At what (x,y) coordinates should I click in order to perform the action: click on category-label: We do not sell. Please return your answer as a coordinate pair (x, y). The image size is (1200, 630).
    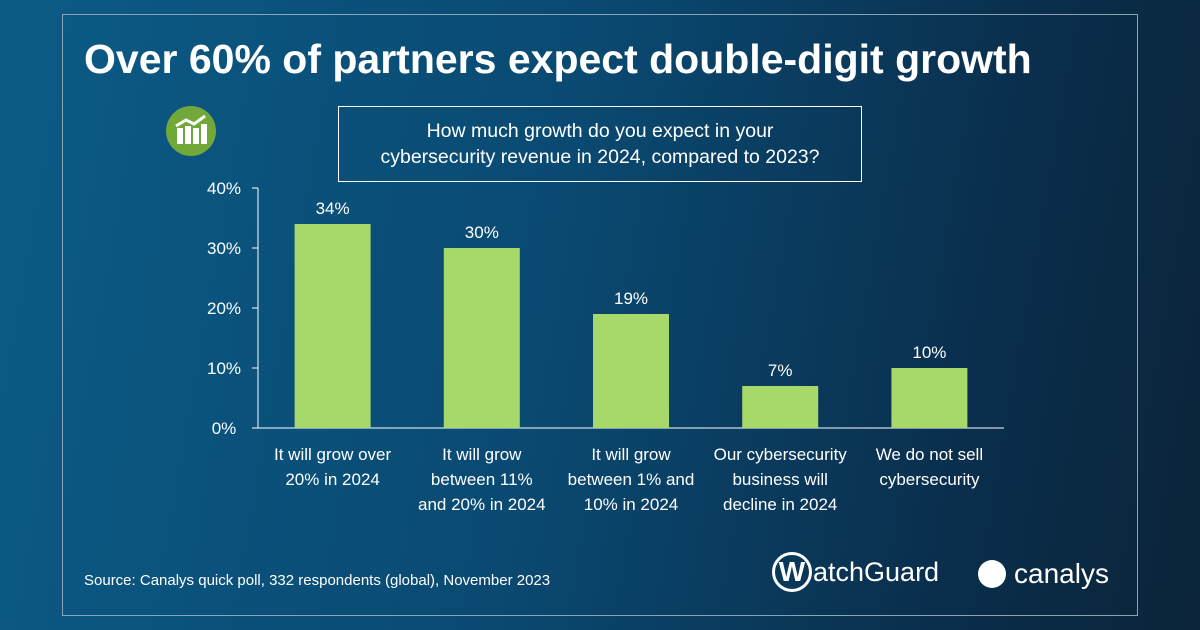
    Looking at the image, I should click on (929, 454).